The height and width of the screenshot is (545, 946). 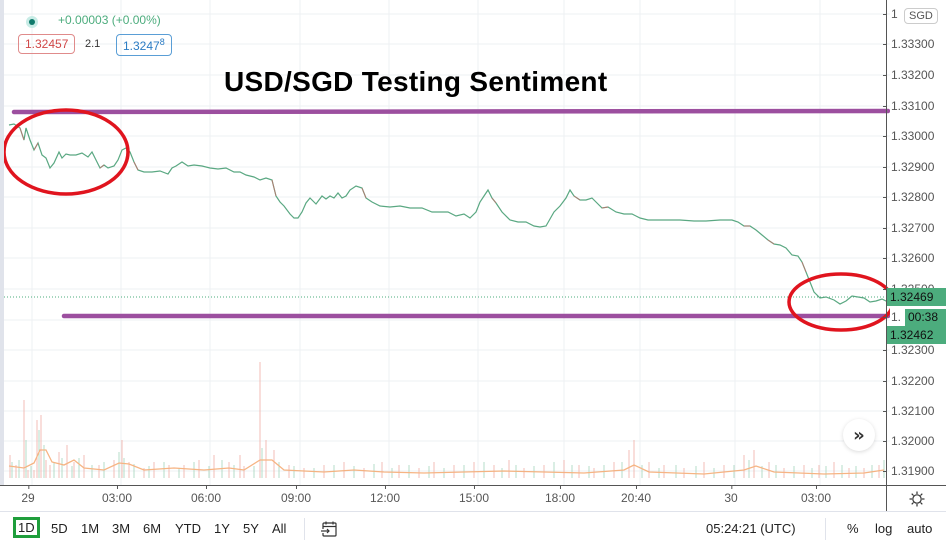 I want to click on range-button-6m: 6M, so click(x=152, y=528).